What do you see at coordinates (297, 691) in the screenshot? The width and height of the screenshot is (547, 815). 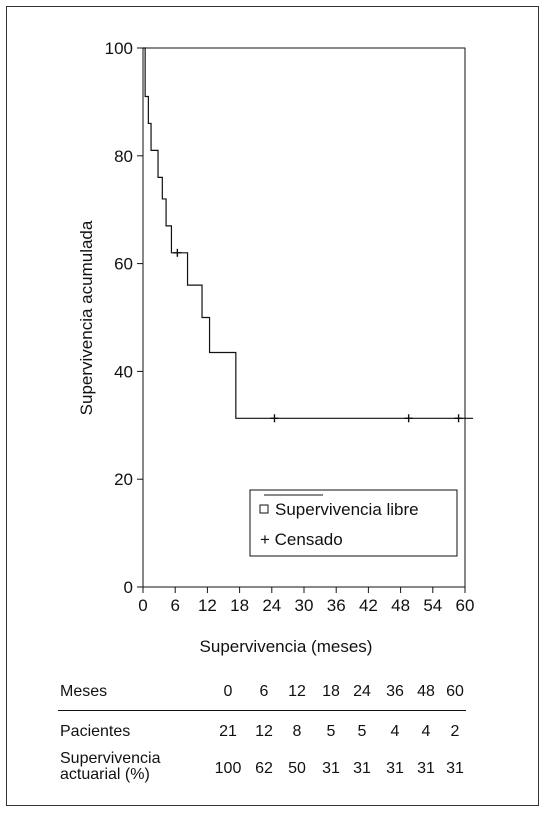 I see `table-month-cell: 12` at bounding box center [297, 691].